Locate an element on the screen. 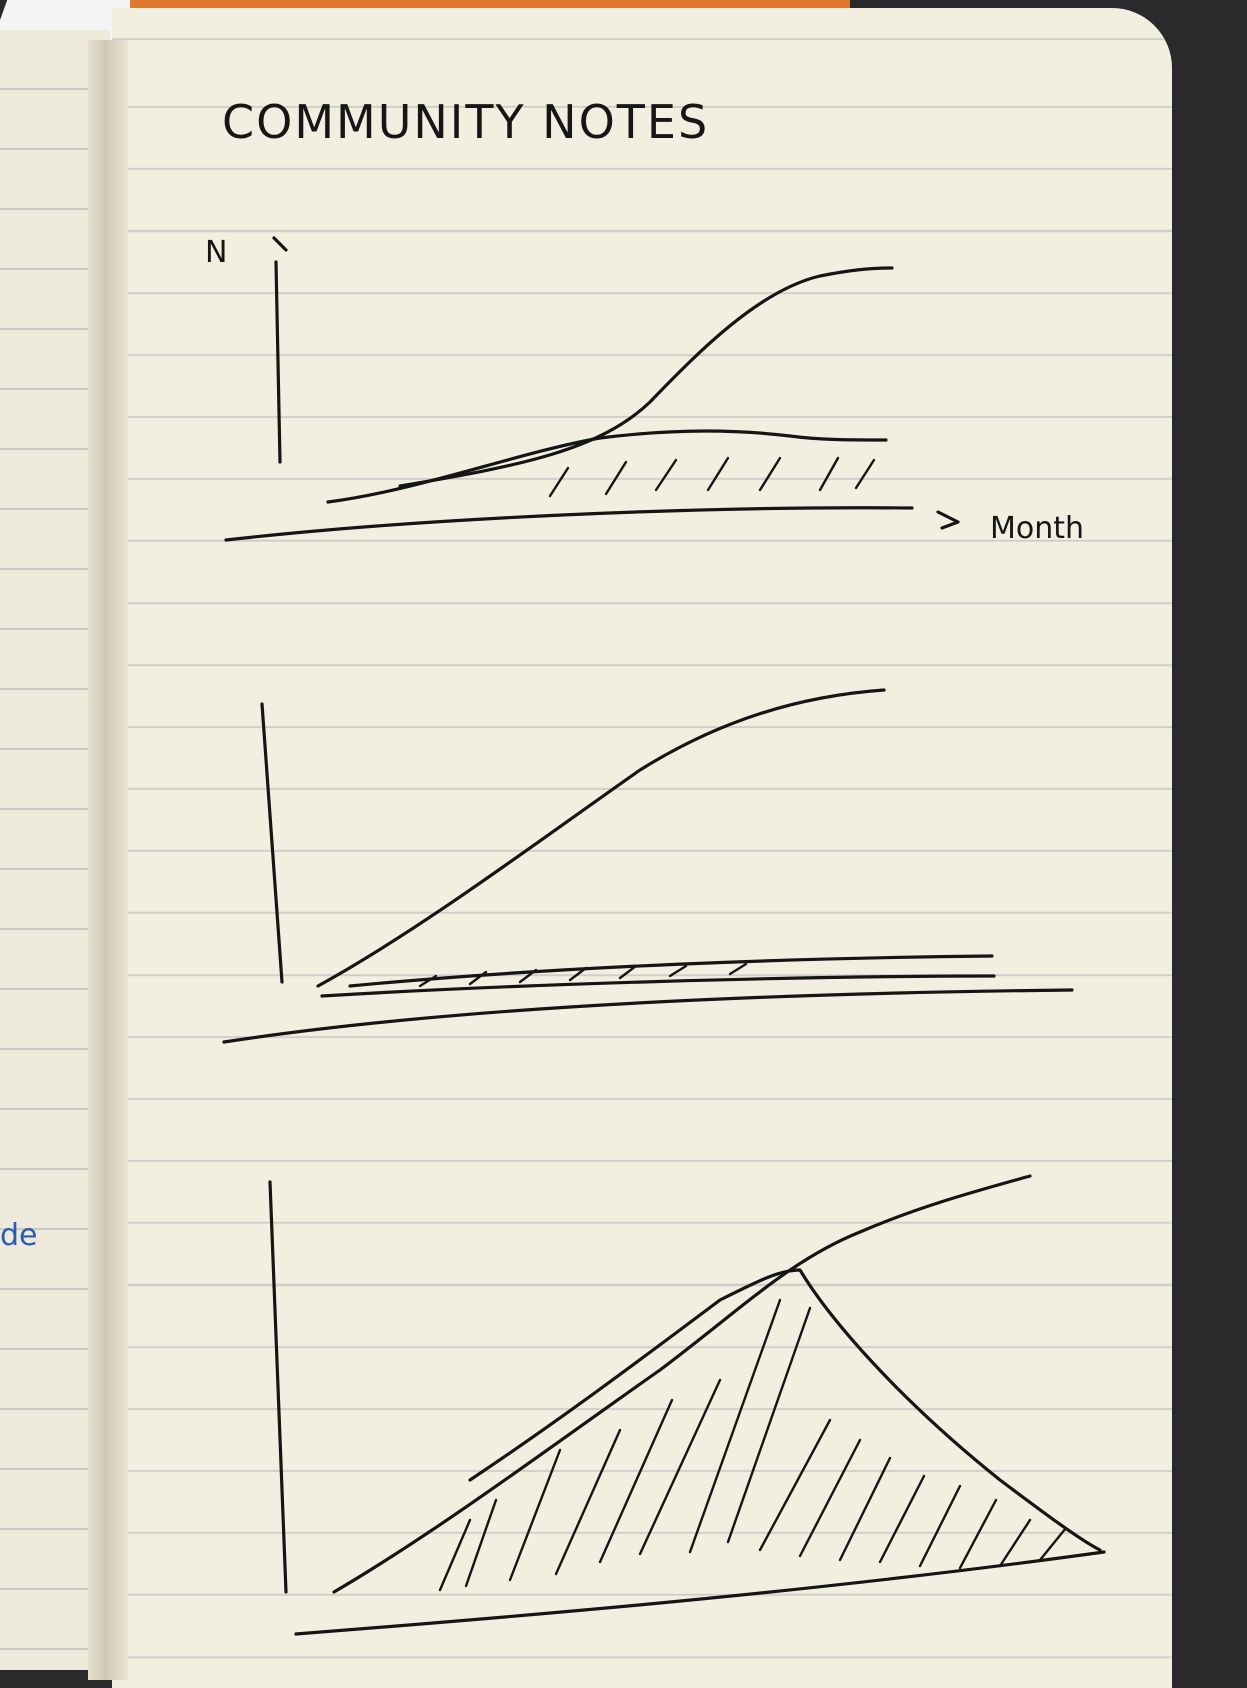 The image size is (1247, 1688). band-hatching is located at coordinates (583, 975).